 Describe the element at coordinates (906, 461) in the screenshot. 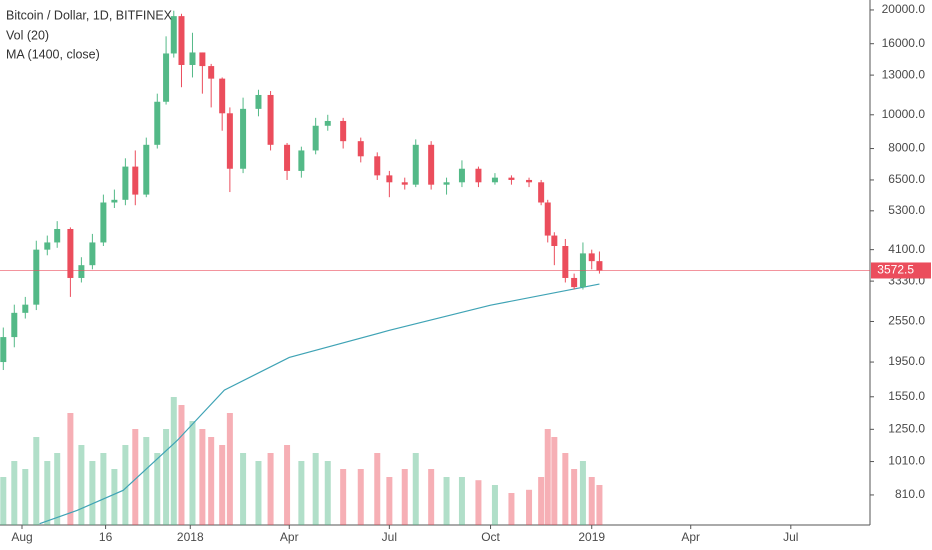

I see `y-tick-label: 1010.0` at that location.